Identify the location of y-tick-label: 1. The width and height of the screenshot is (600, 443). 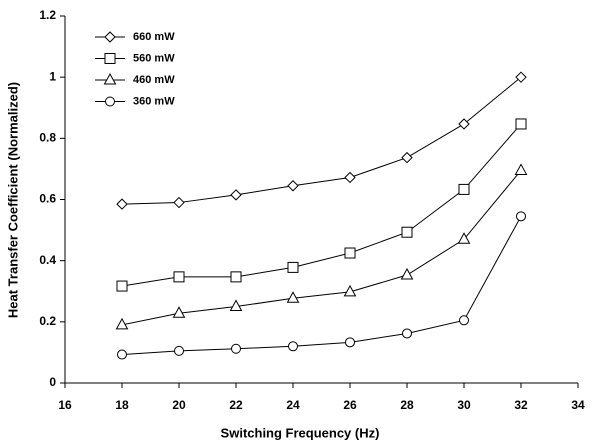
(52, 76).